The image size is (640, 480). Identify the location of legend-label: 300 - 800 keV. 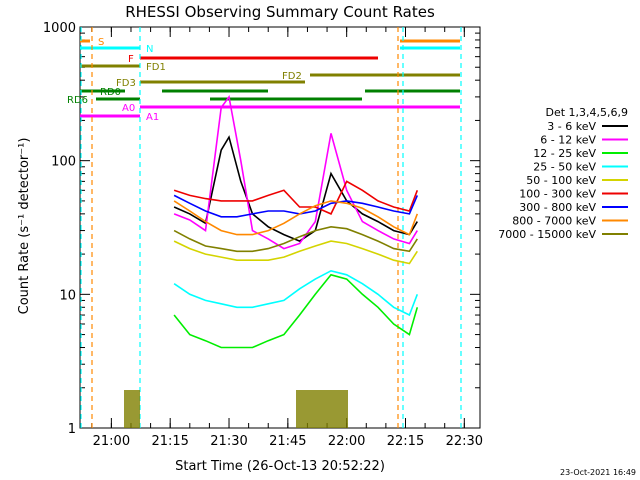
(557, 207).